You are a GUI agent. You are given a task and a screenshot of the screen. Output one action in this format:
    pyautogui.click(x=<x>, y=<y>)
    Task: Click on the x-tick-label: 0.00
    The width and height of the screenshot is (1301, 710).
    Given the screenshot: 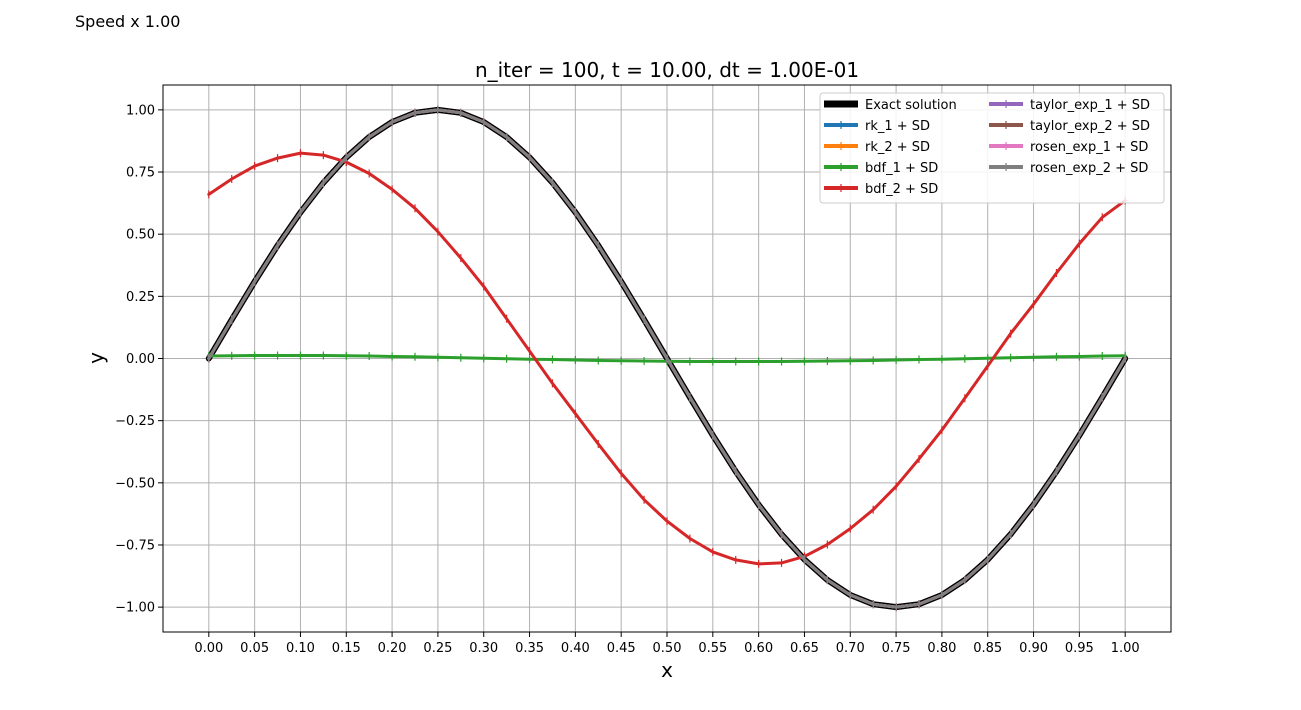 What is the action you would take?
    pyautogui.click(x=208, y=648)
    